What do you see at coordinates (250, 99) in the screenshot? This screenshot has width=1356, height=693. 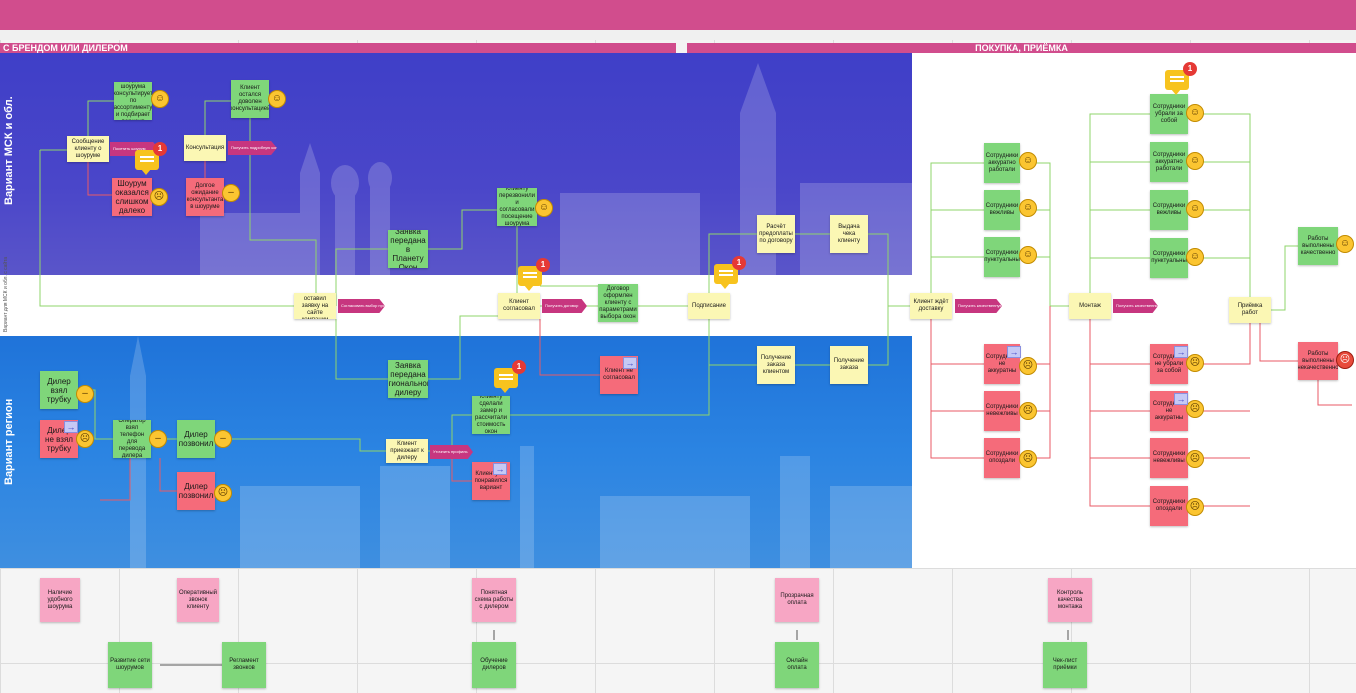 I see `sticky-note-n2: Клиент остался доволен консультацией` at bounding box center [250, 99].